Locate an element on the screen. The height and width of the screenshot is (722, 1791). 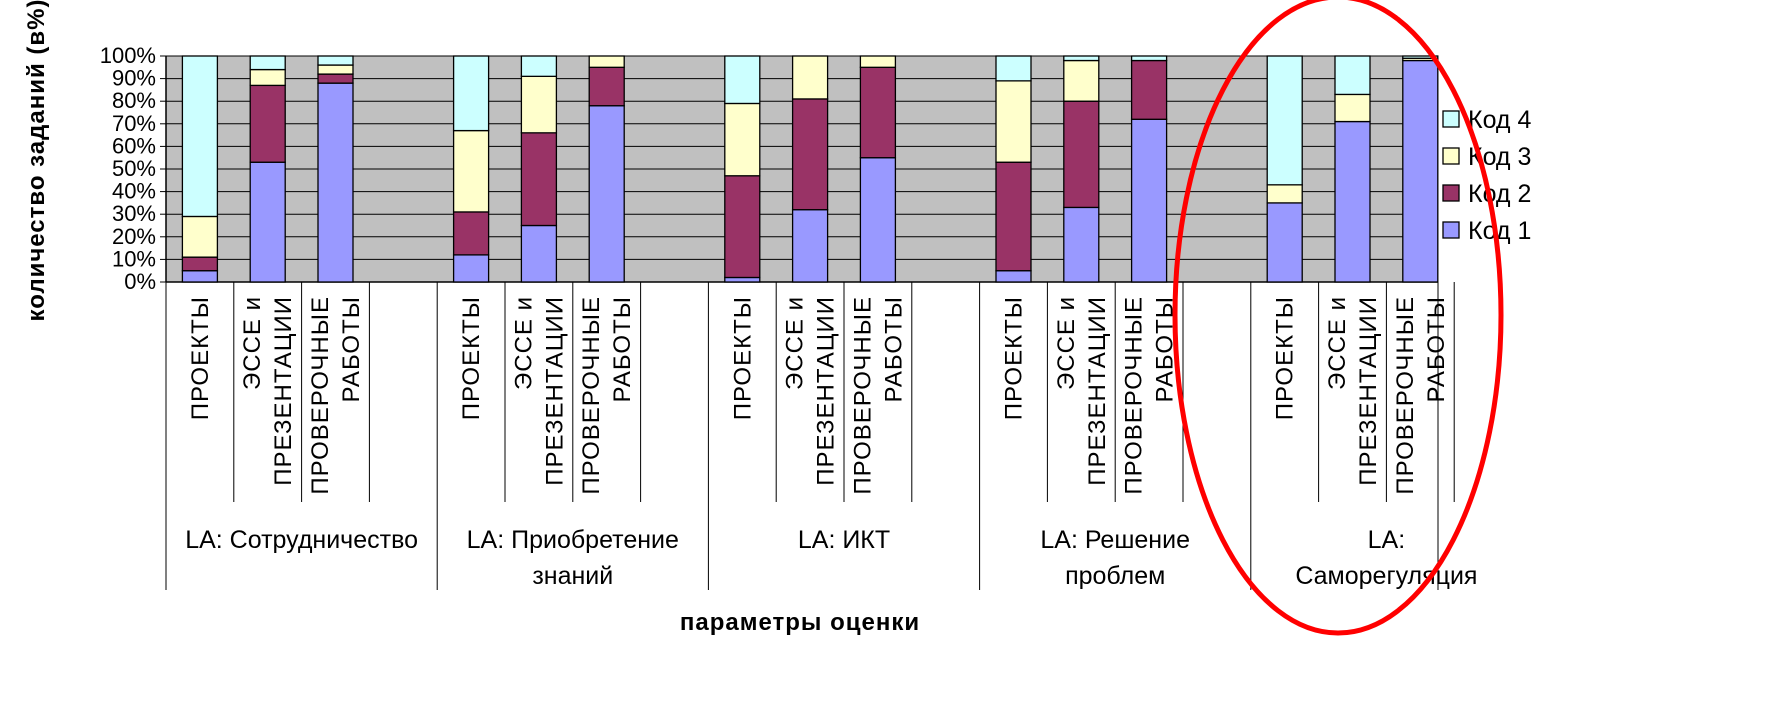
y-tick-label: 50% is located at coordinates (134, 168).